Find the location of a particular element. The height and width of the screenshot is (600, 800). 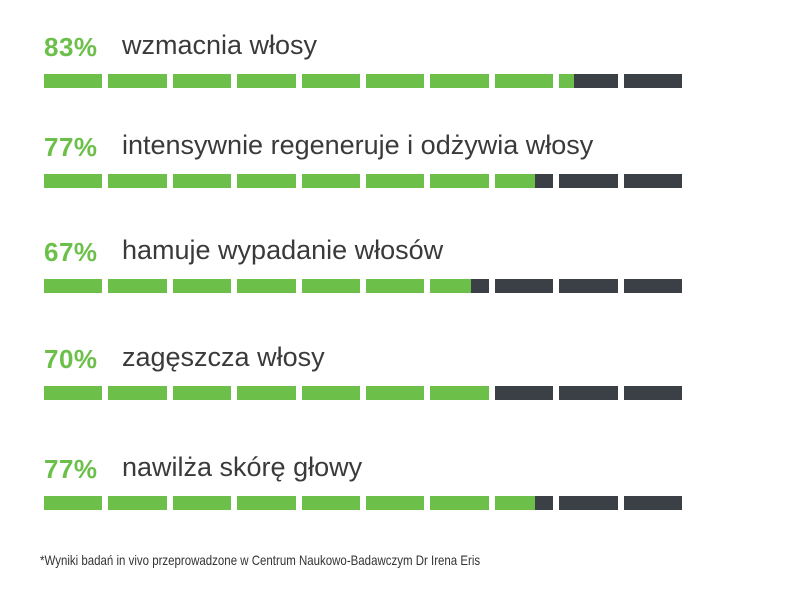

category-label: hamuje wypadanie włosów is located at coordinates (283, 250).